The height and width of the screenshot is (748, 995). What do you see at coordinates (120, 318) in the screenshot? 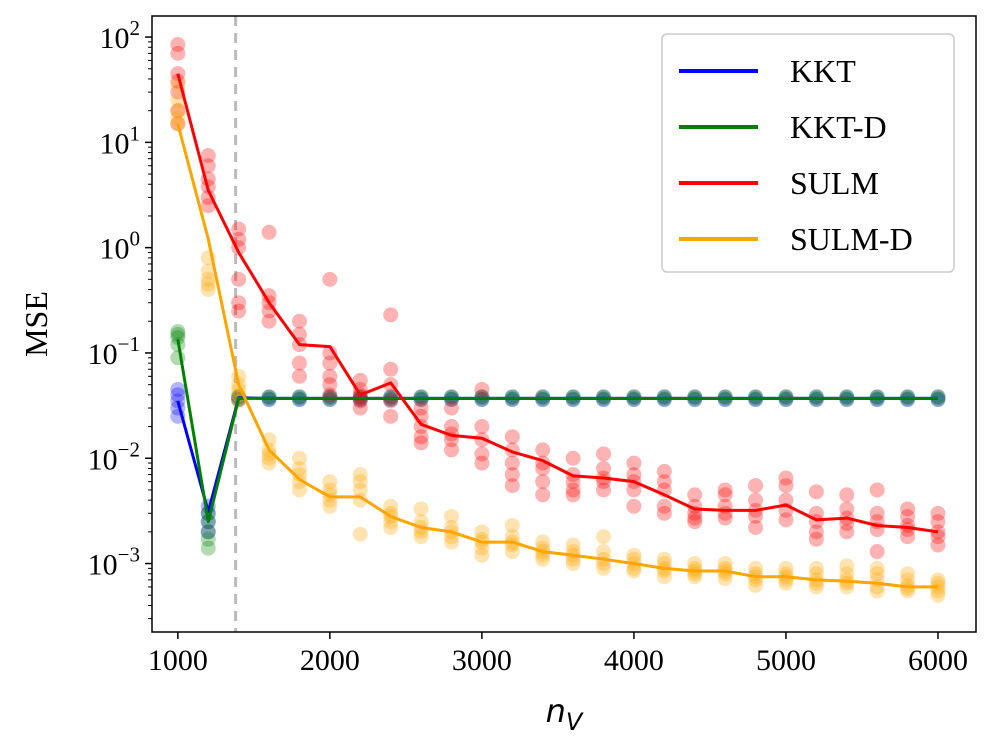
I see `y-axis: 10² 10¹ 10⁰ 10⁻¹ 10⁻² 10⁻³` at bounding box center [120, 318].